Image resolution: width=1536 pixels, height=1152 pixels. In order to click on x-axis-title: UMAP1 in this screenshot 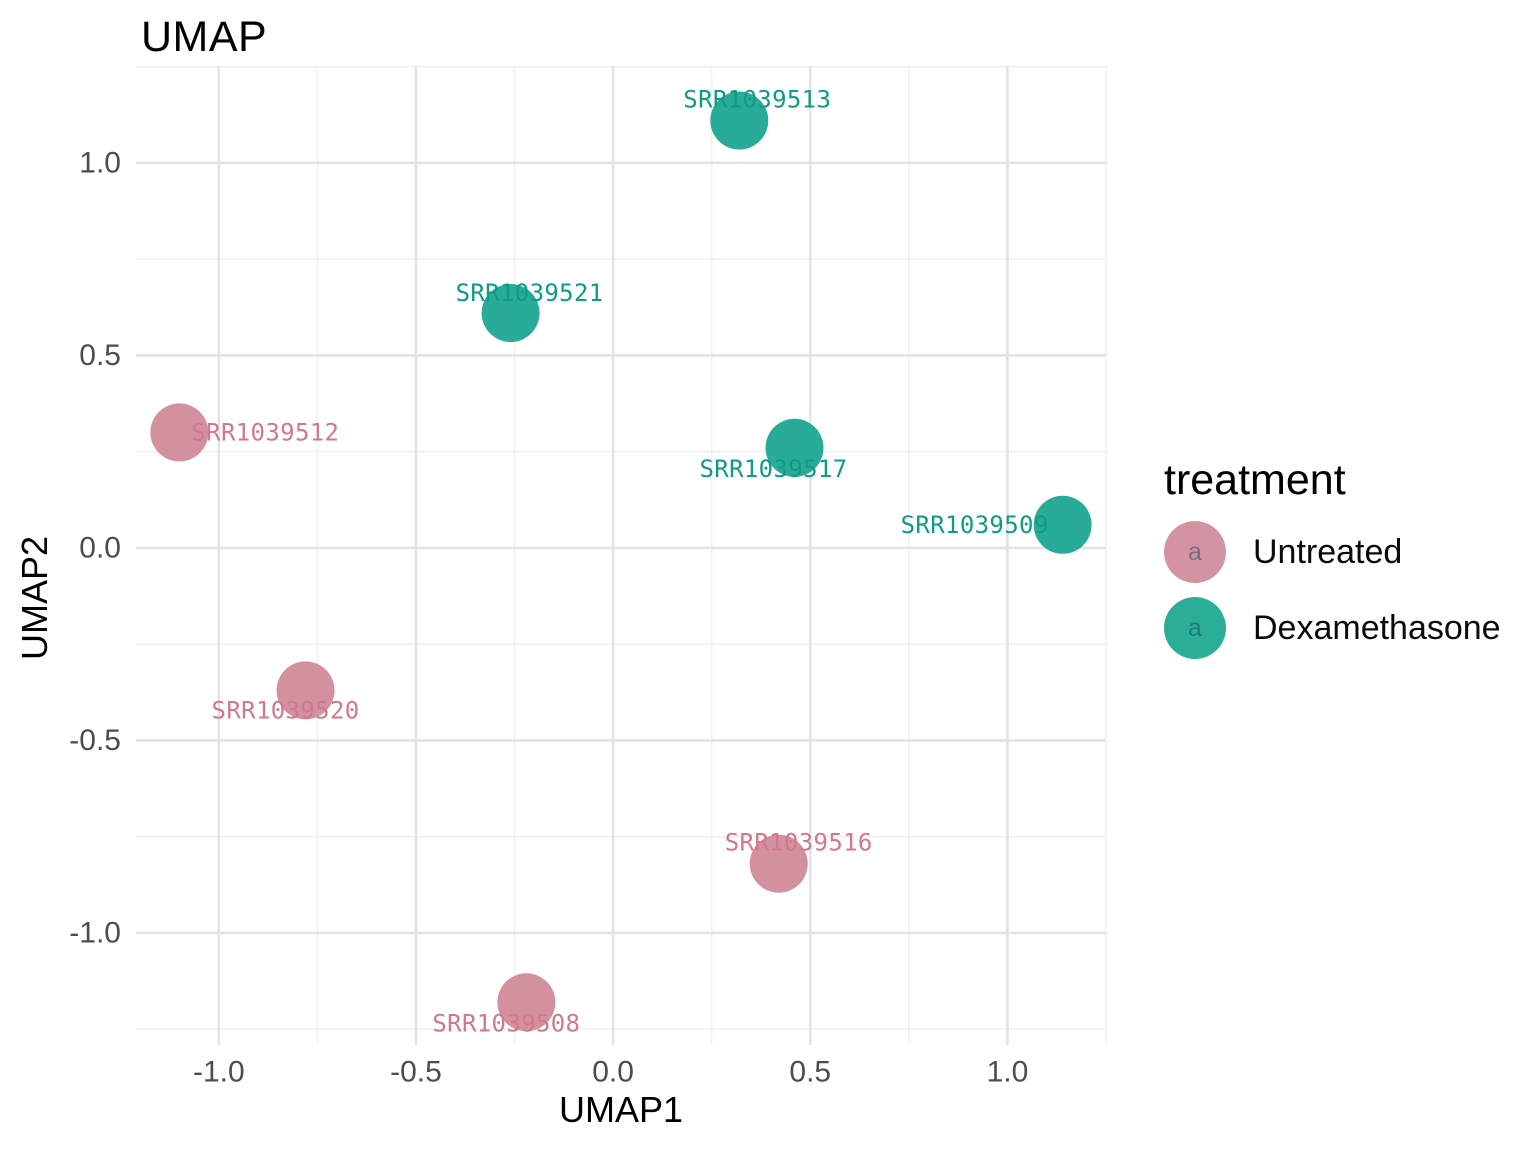, I will do `click(621, 1109)`.